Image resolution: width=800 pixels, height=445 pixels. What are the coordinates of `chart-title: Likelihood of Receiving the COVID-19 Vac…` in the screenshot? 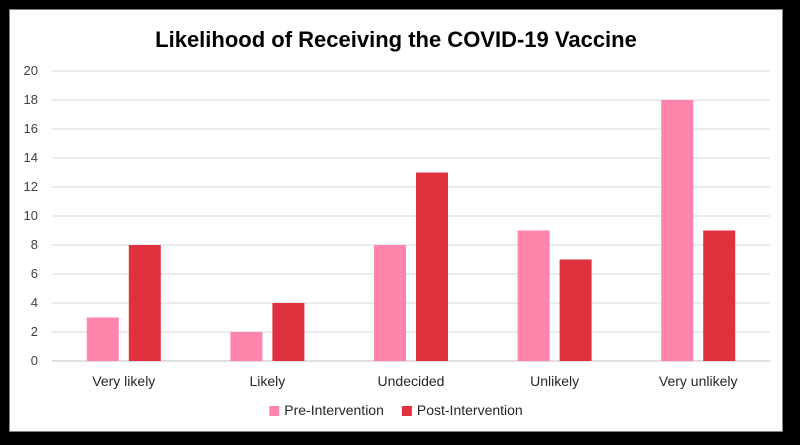 It's located at (396, 39).